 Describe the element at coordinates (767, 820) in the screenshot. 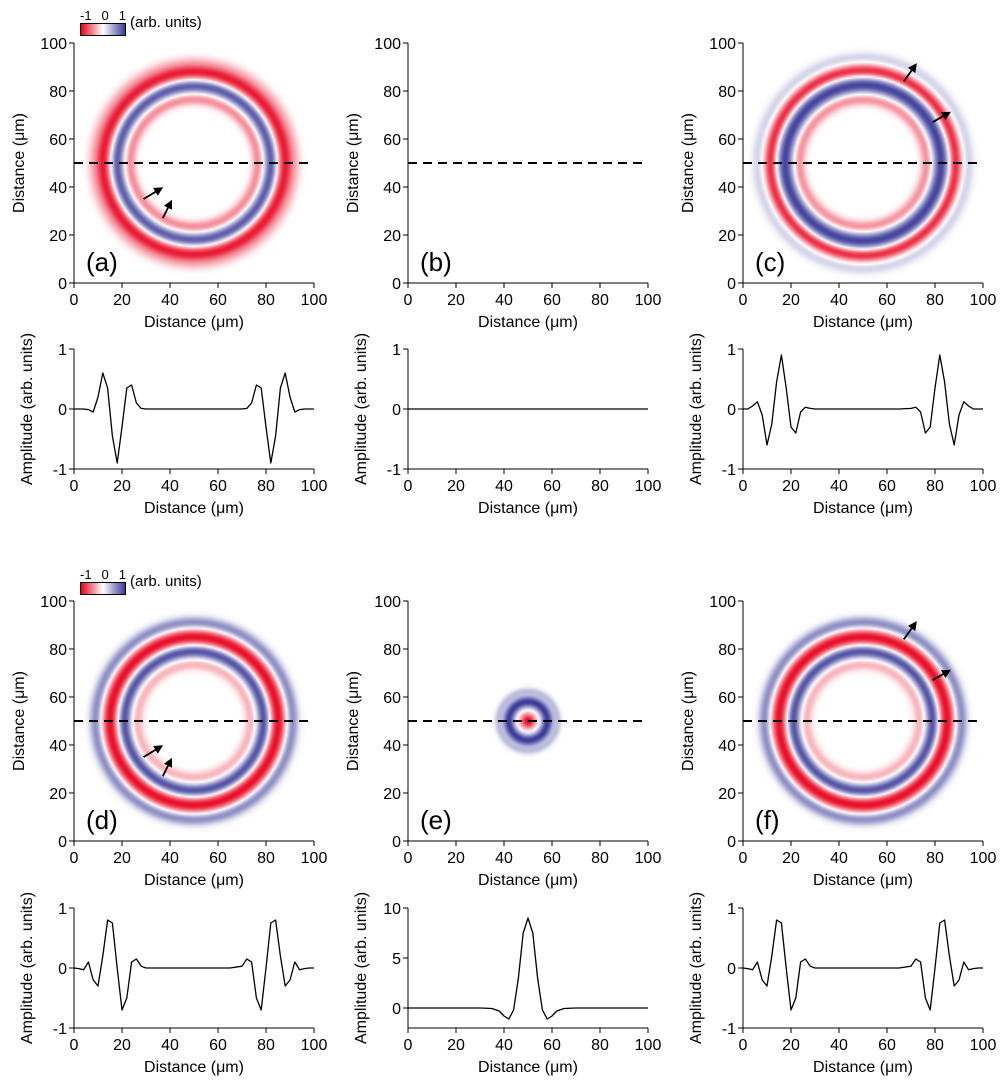

I see `panel-label: (f)` at that location.